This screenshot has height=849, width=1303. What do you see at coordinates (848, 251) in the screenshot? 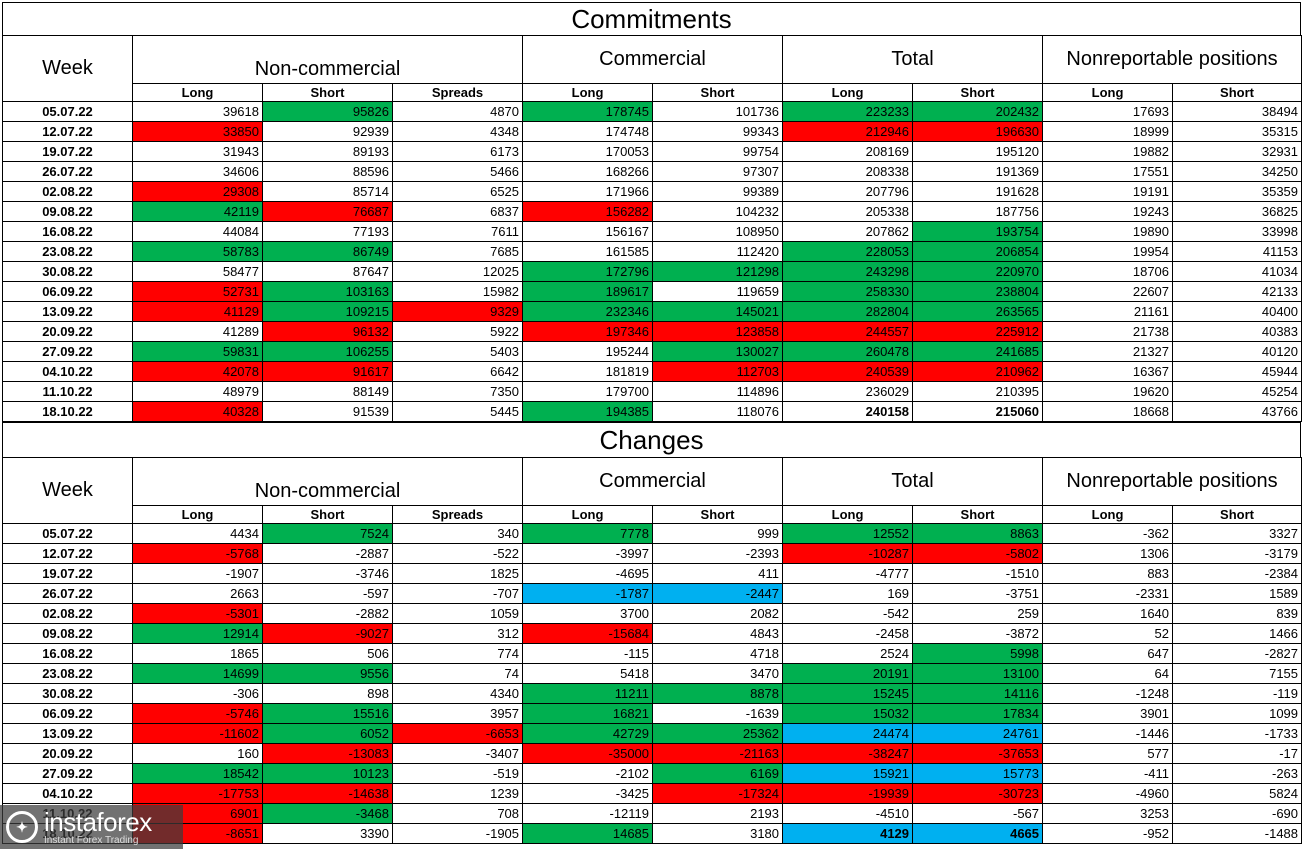
I see `value-cell: 228053` at bounding box center [848, 251].